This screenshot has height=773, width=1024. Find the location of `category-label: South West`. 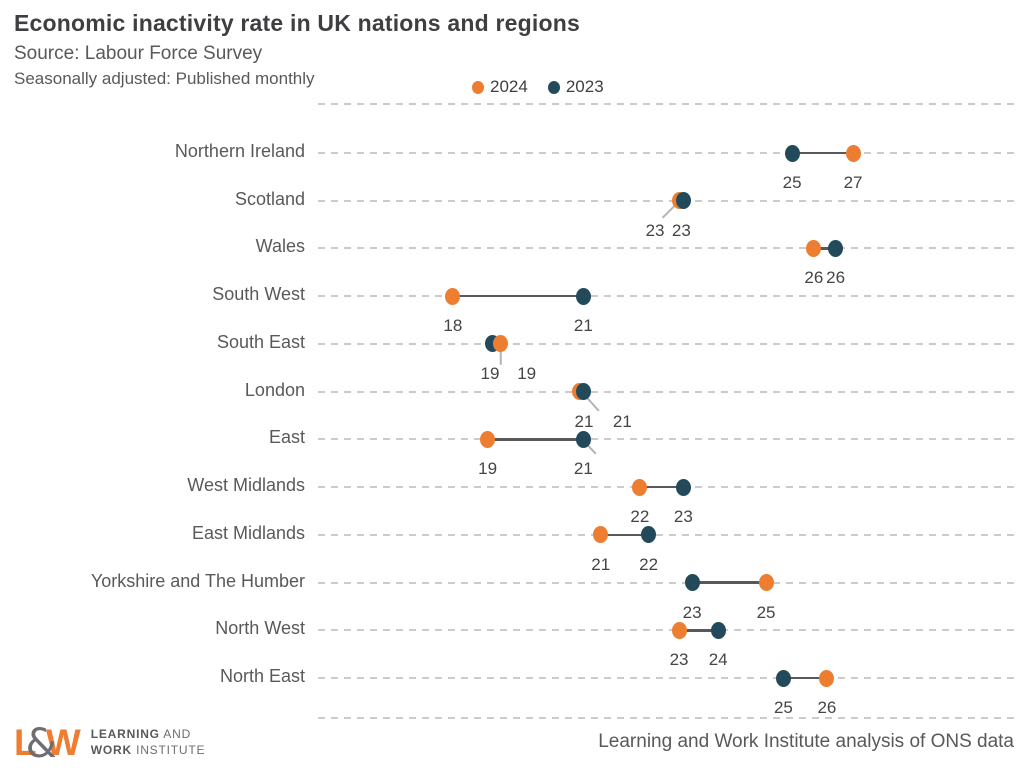

category-label: South West is located at coordinates (258, 294).